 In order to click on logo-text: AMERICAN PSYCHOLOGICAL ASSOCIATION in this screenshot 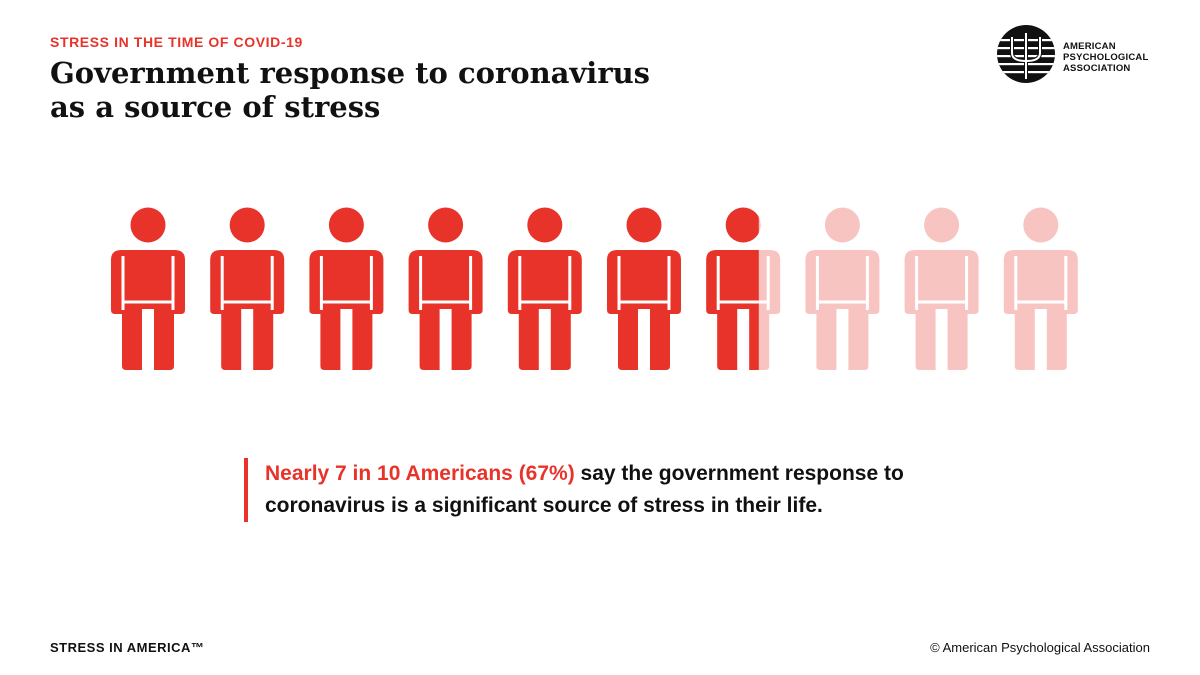, I will do `click(1105, 57)`.